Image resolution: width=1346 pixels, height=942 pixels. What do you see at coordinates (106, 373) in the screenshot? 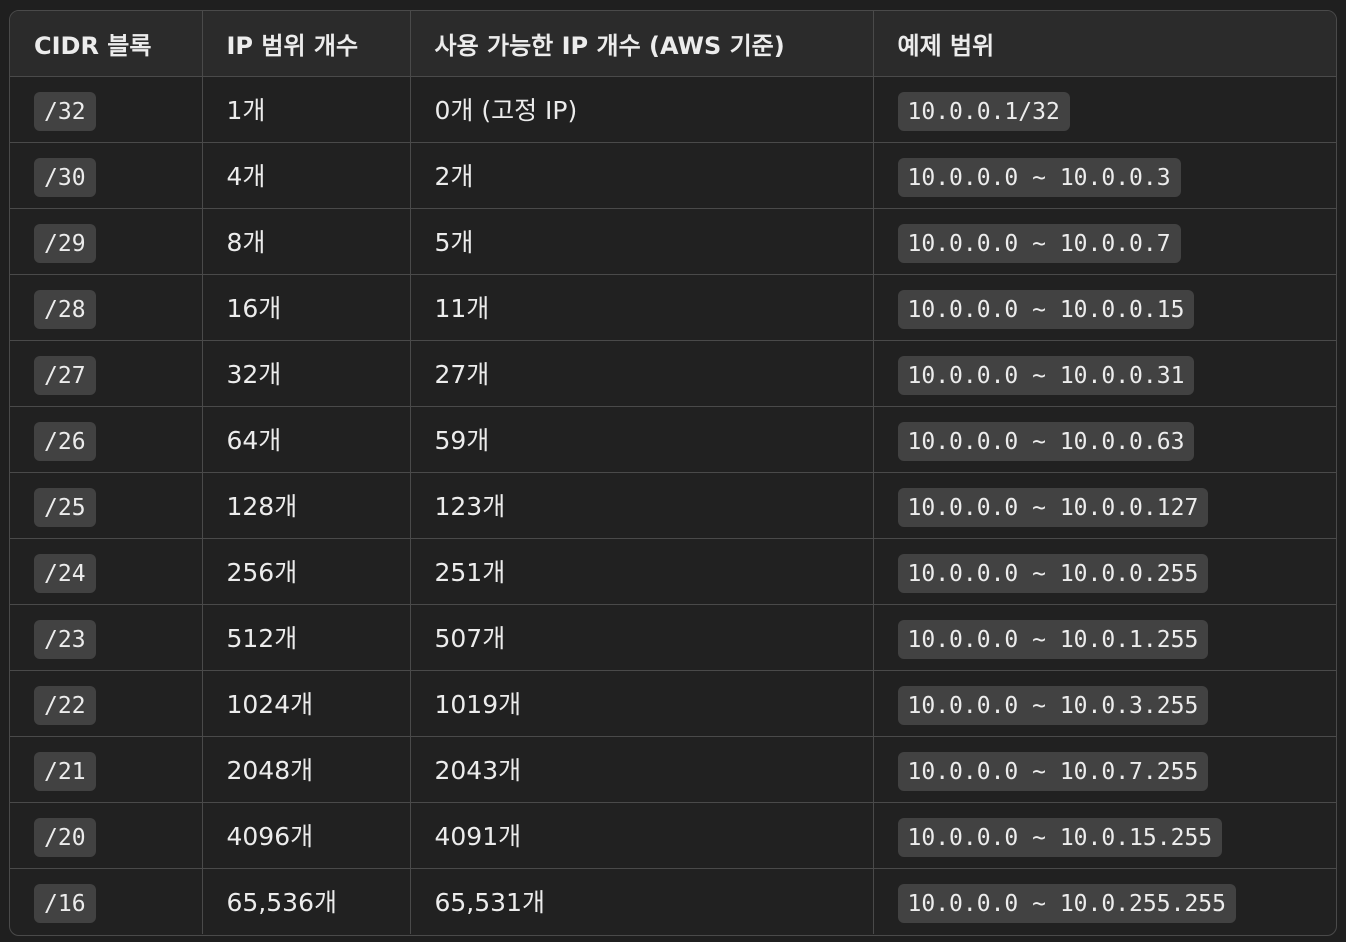
I see `cidr-cell: /27` at bounding box center [106, 373].